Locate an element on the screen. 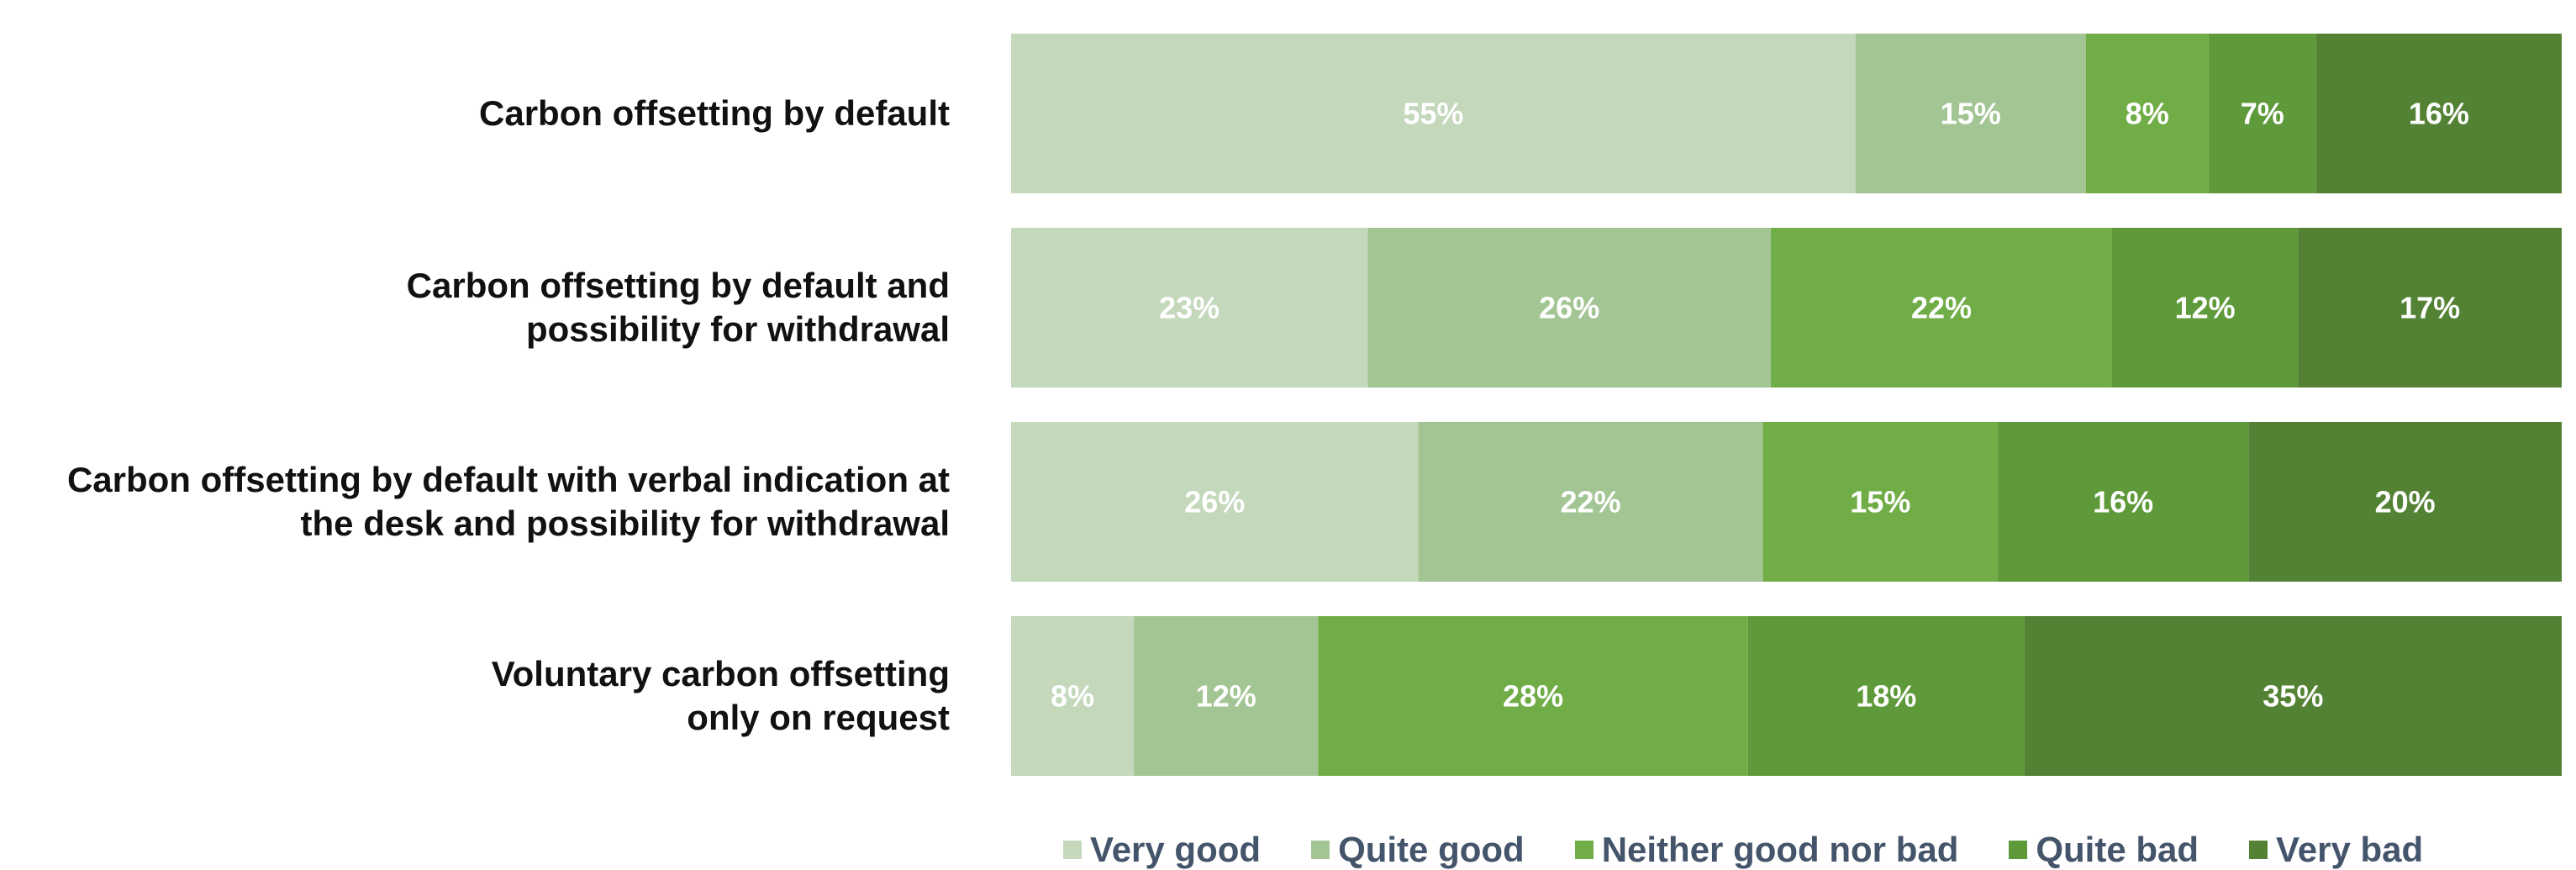 This screenshot has height=870, width=2576. category-label-line: the desk and possibility for withdrawal is located at coordinates (625, 523).